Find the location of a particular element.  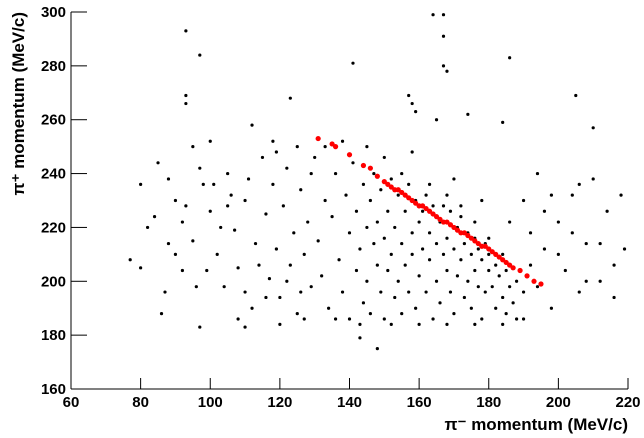

x-tick-label: 160 is located at coordinates (419, 402).